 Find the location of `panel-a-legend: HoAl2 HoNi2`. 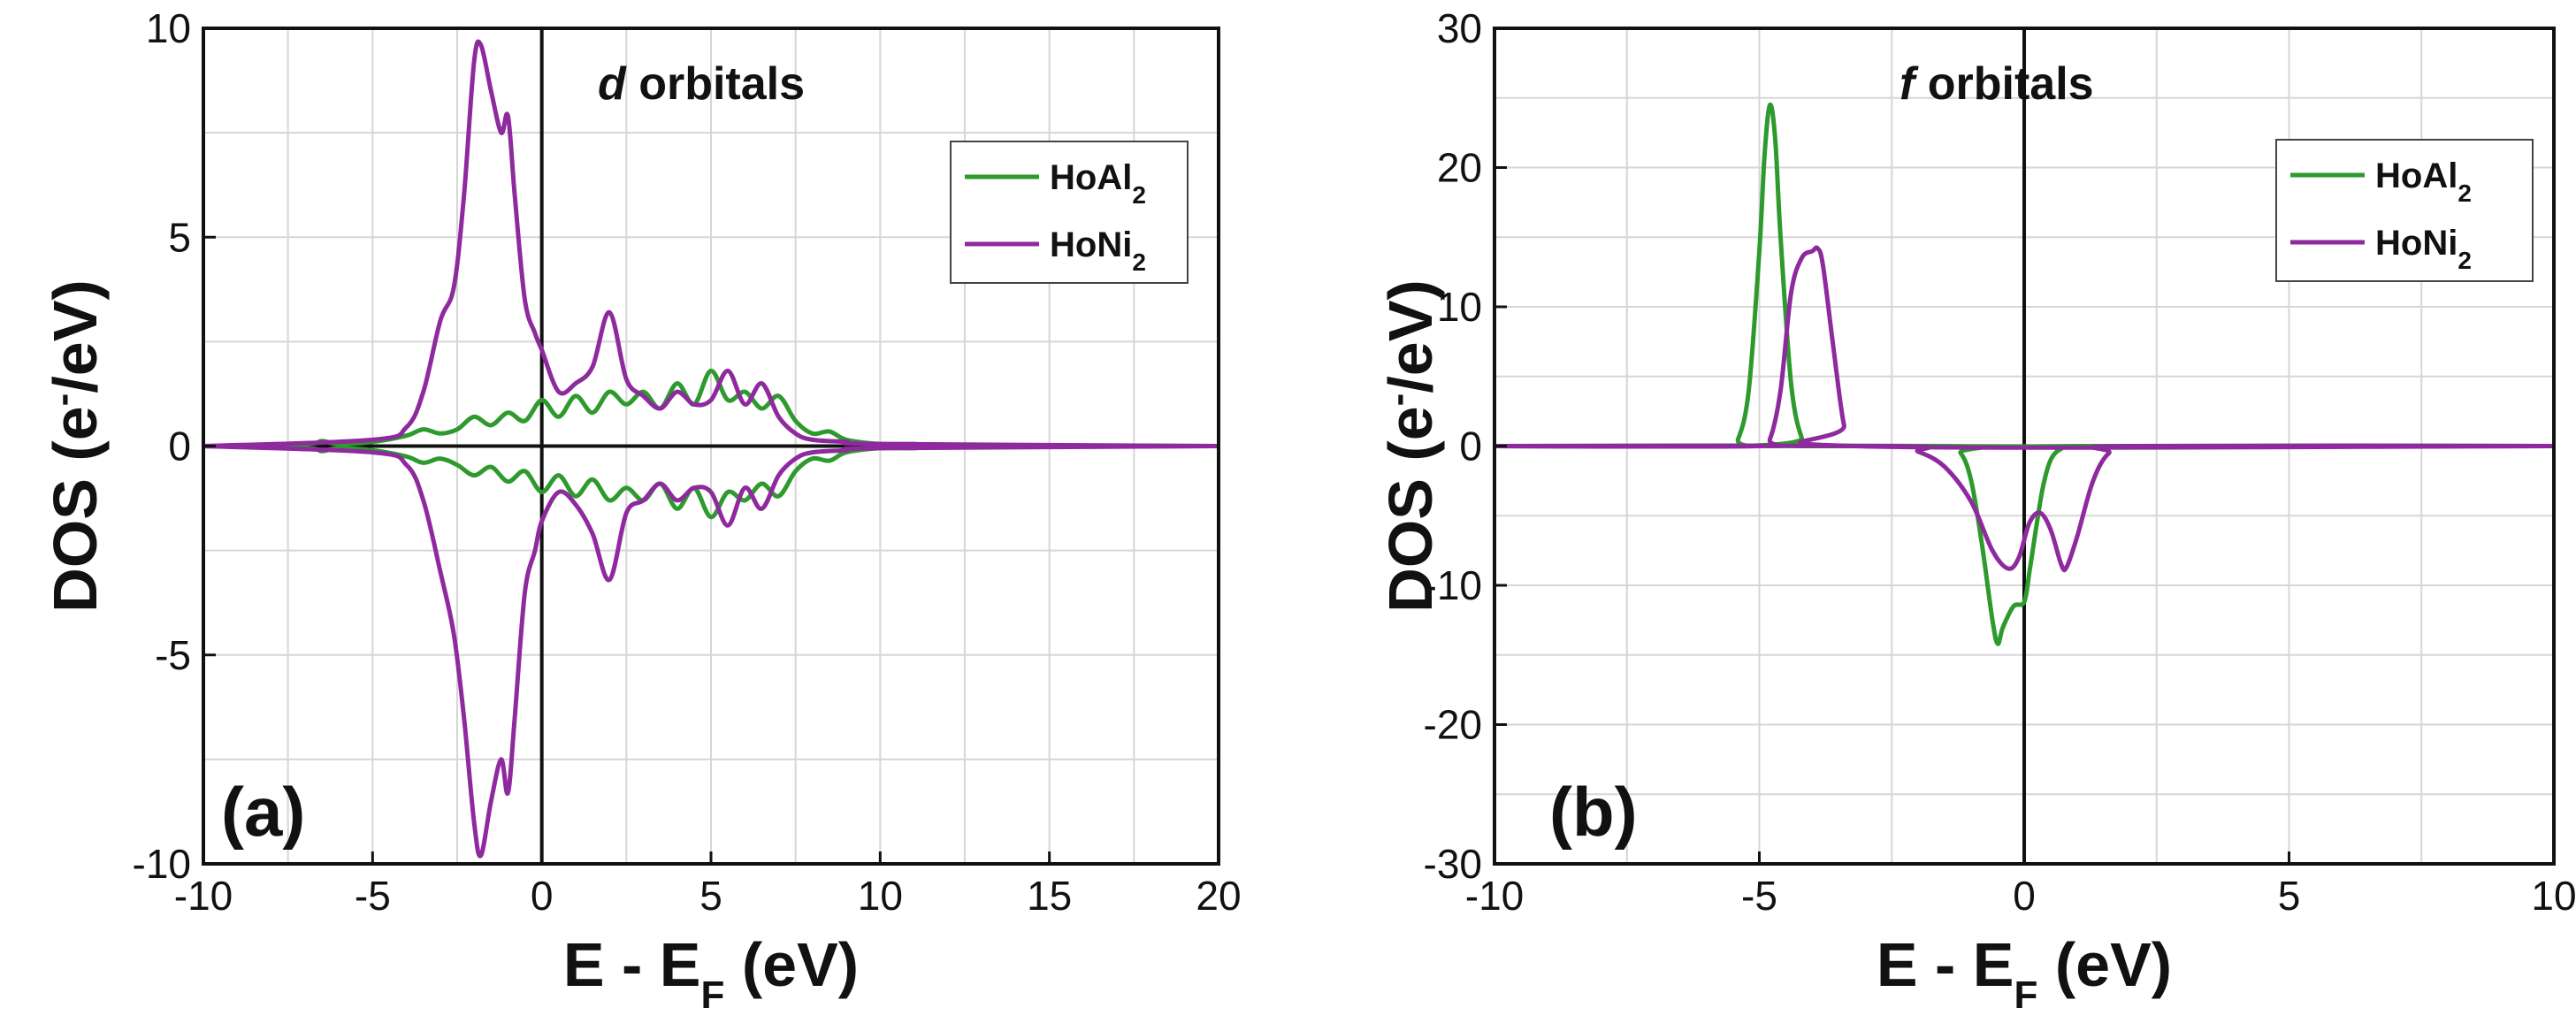

panel-a-legend: HoAl2 HoNi2 is located at coordinates (1070, 213).